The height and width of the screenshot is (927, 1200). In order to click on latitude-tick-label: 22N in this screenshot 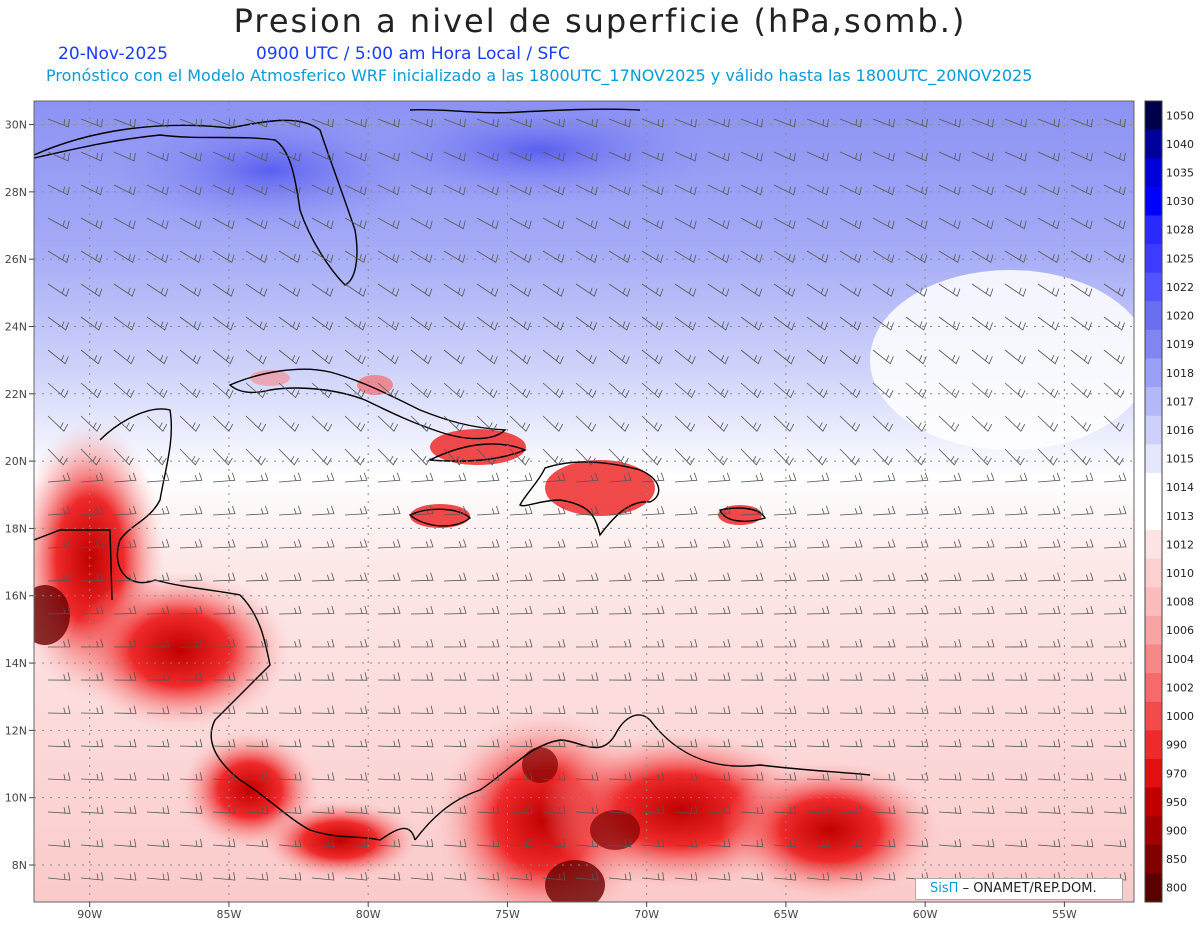, I will do `click(16, 394)`.